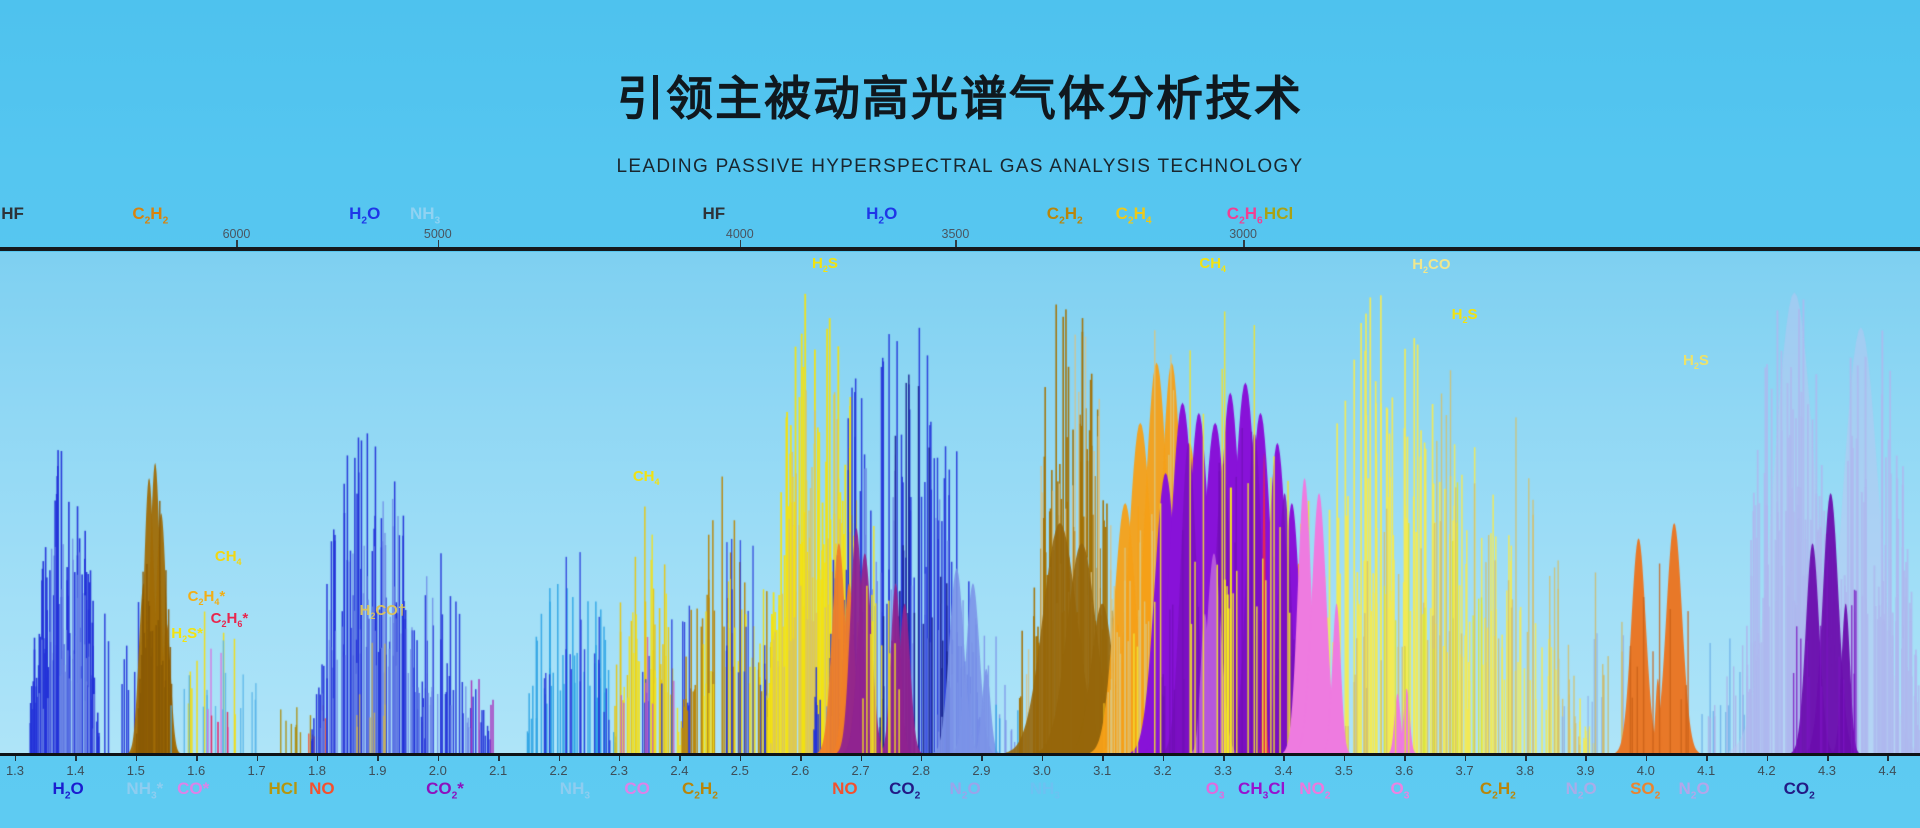  What do you see at coordinates (1585, 770) in the screenshot?
I see `wavelength-tick-label: 3.9` at bounding box center [1585, 770].